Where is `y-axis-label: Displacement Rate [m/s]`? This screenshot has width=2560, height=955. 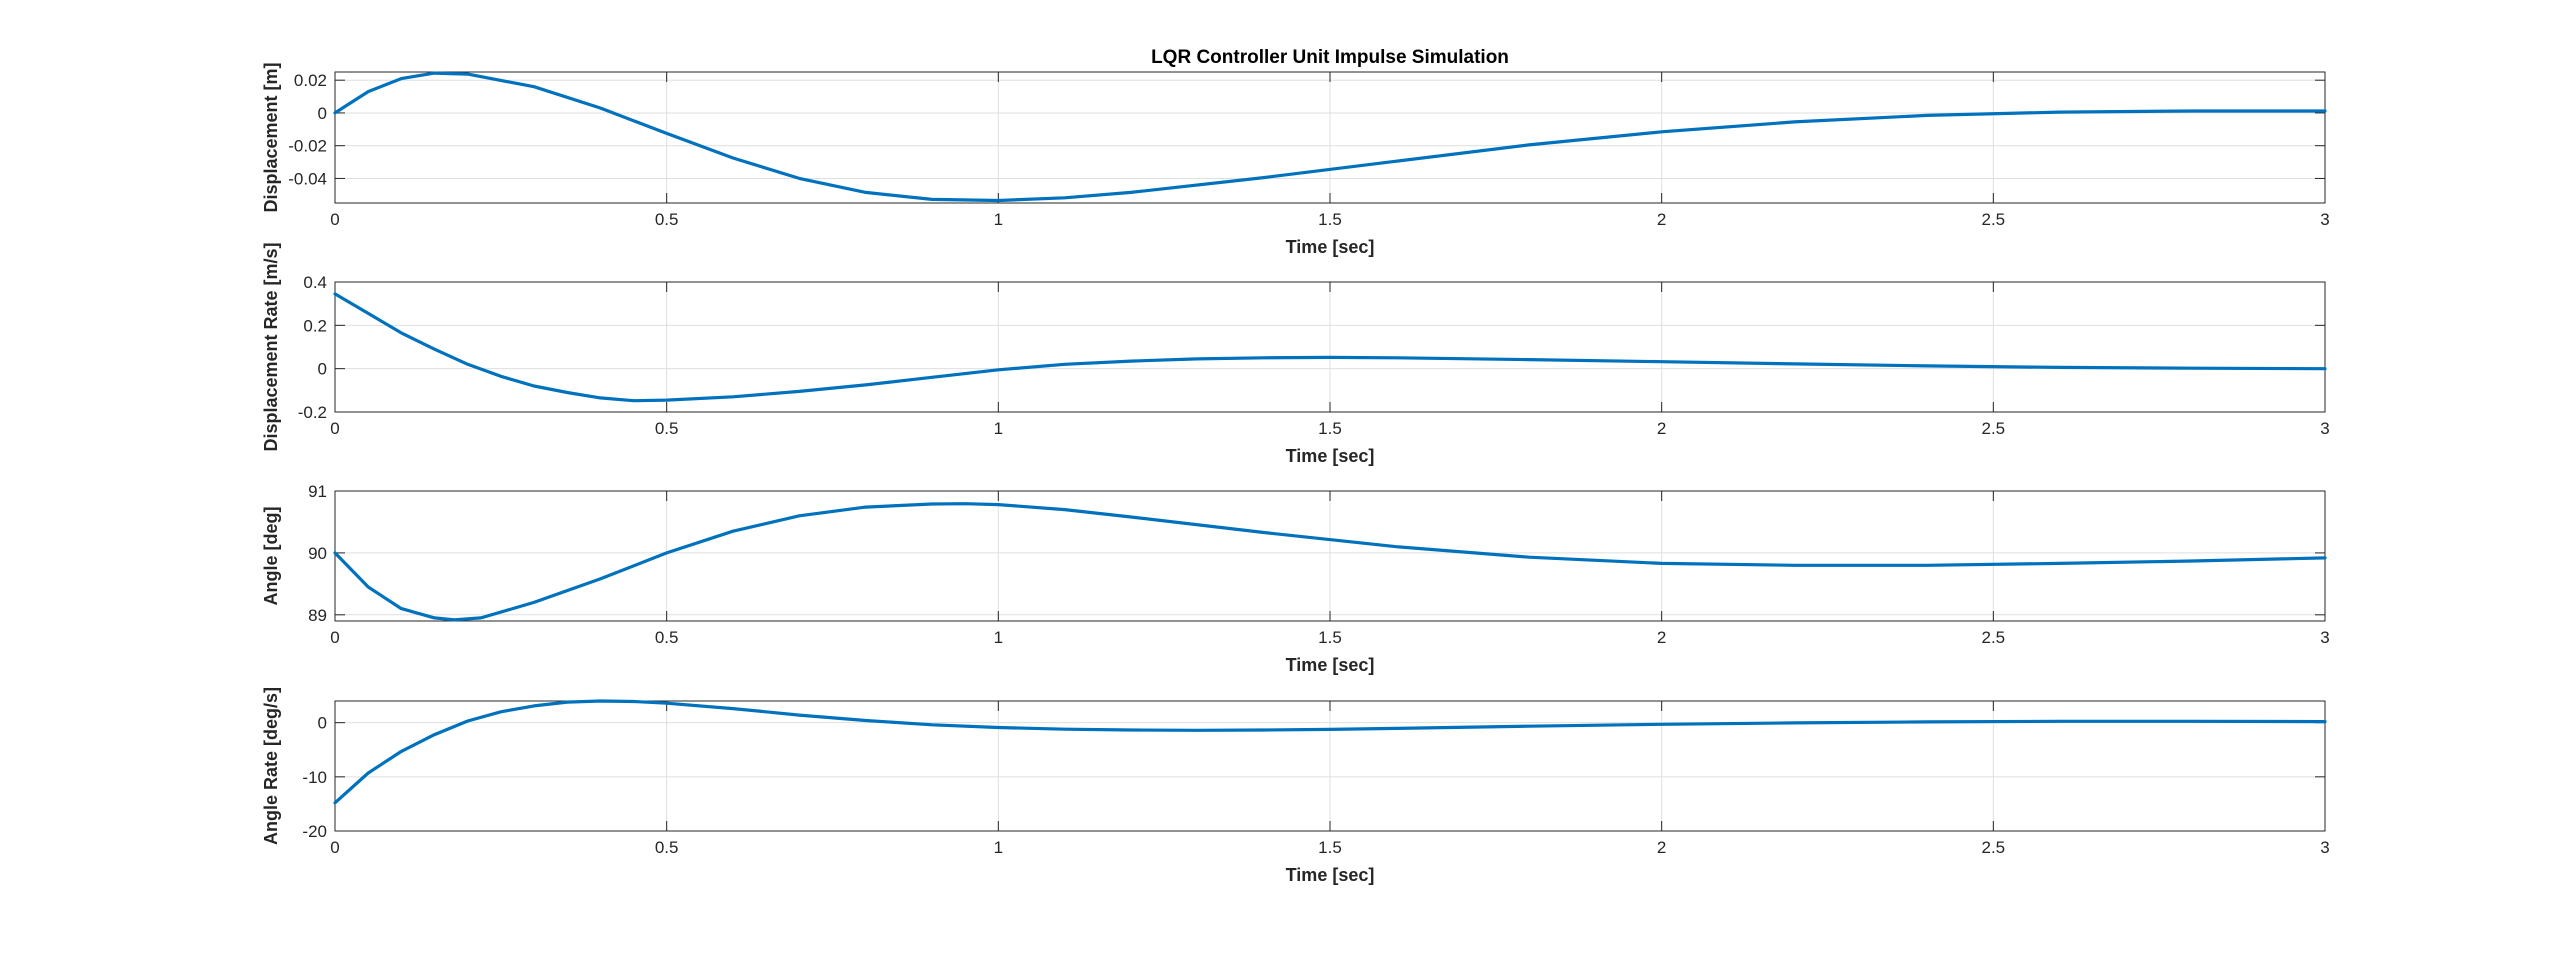
y-axis-label: Displacement Rate [m/s] is located at coordinates (271, 346).